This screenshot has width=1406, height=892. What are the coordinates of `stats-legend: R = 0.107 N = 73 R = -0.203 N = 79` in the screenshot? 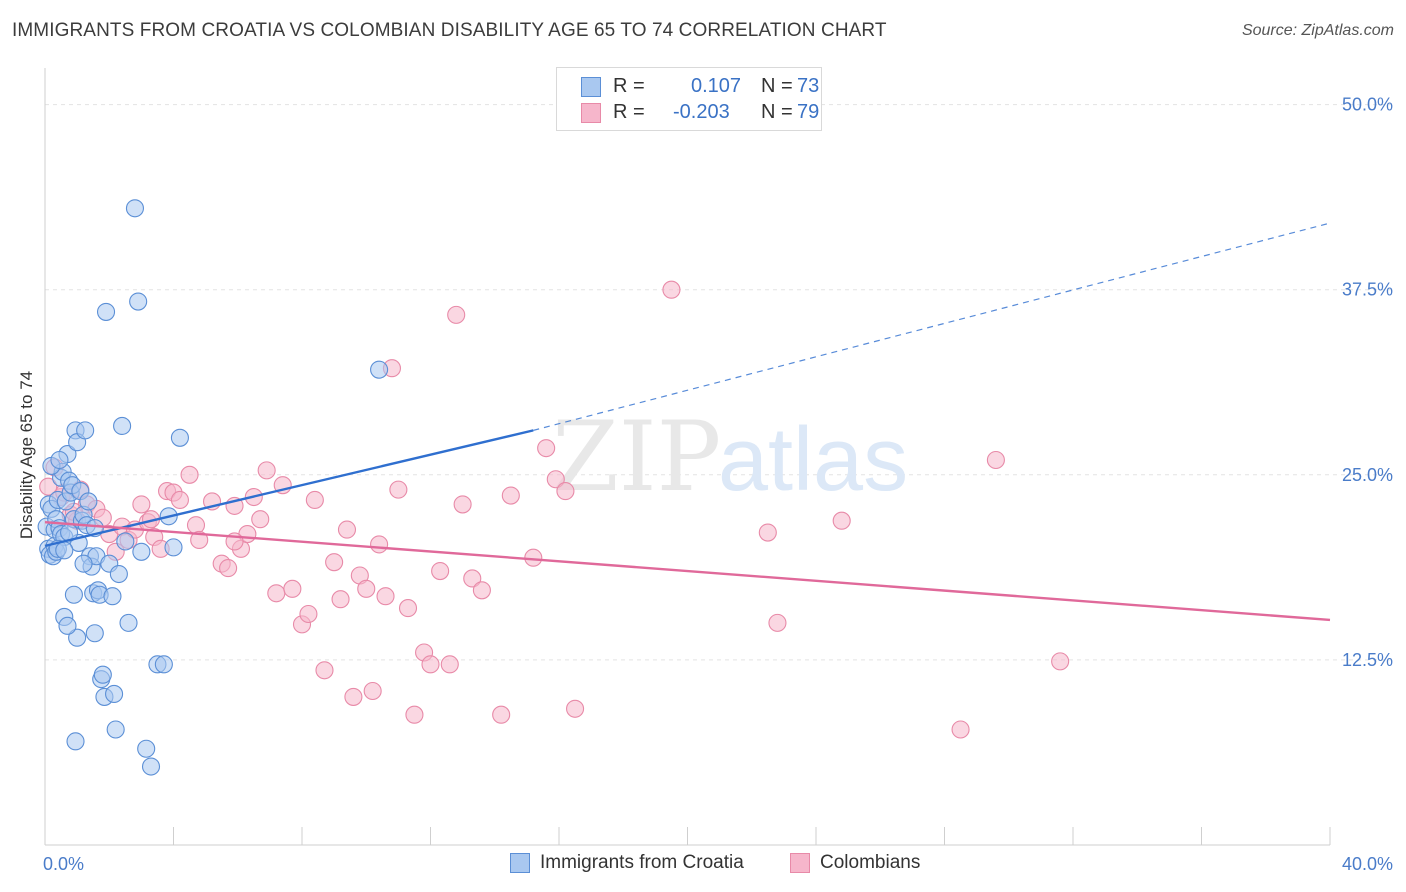 It's located at (689, 99).